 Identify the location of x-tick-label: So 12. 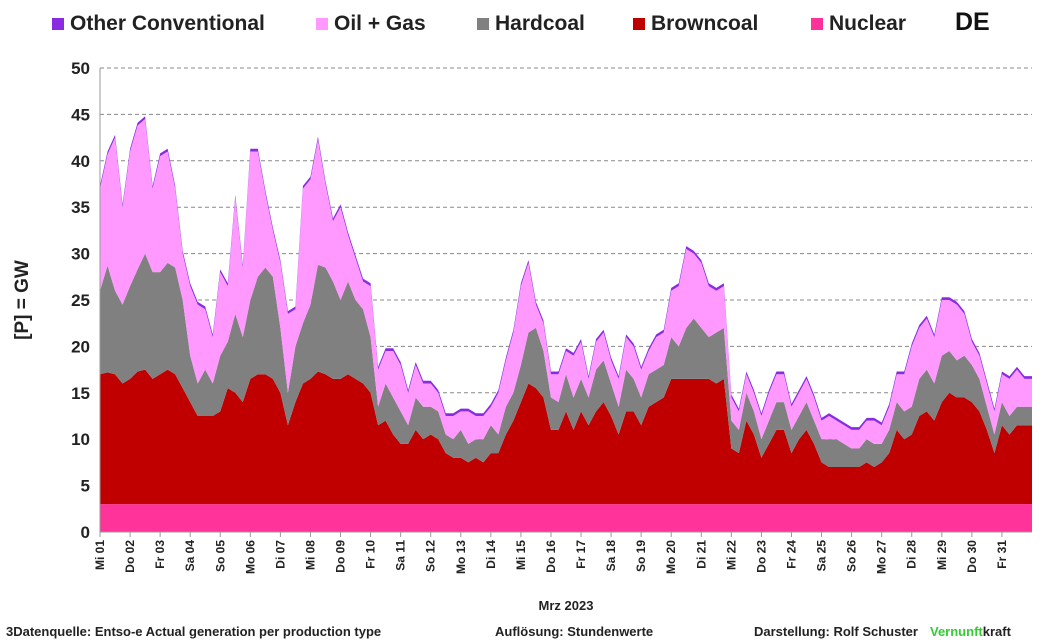
(431, 556).